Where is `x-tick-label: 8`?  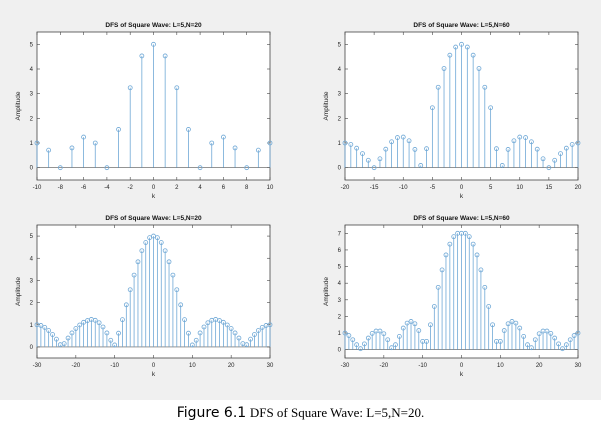 x-tick-label: 8 is located at coordinates (247, 188).